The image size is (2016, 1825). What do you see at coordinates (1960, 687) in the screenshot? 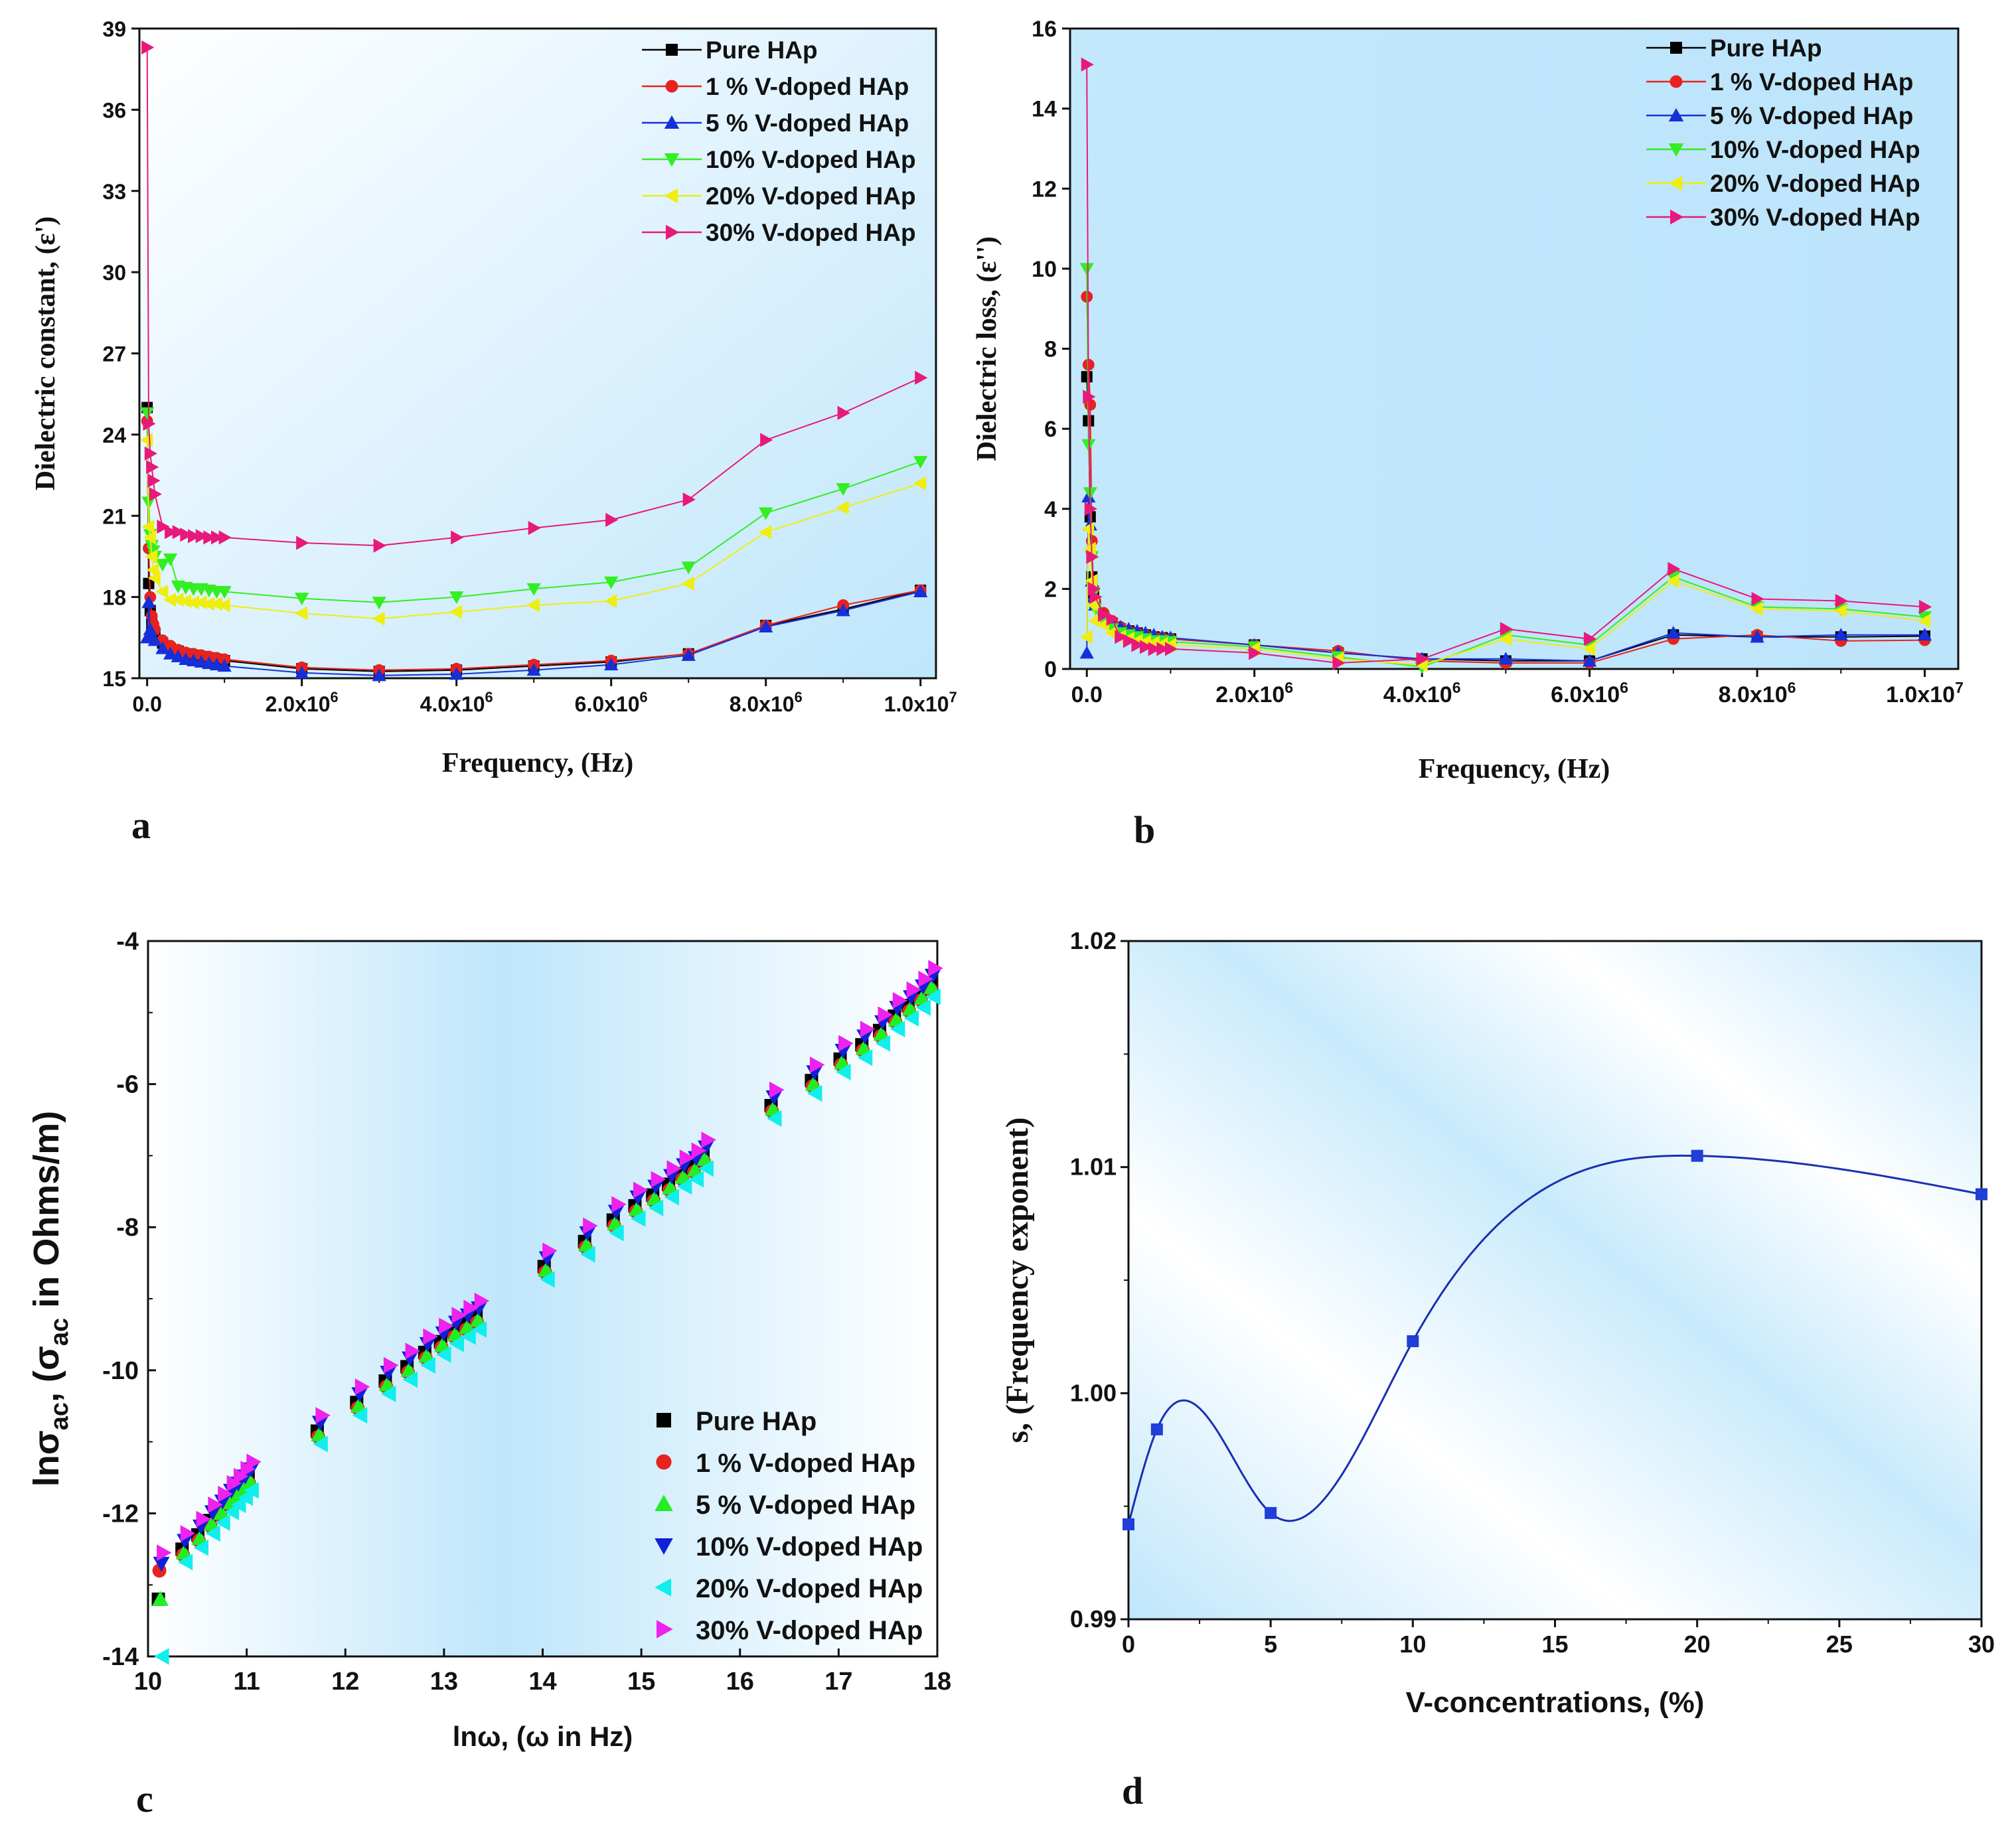
I see `x-tick-exponent: 7` at bounding box center [1960, 687].